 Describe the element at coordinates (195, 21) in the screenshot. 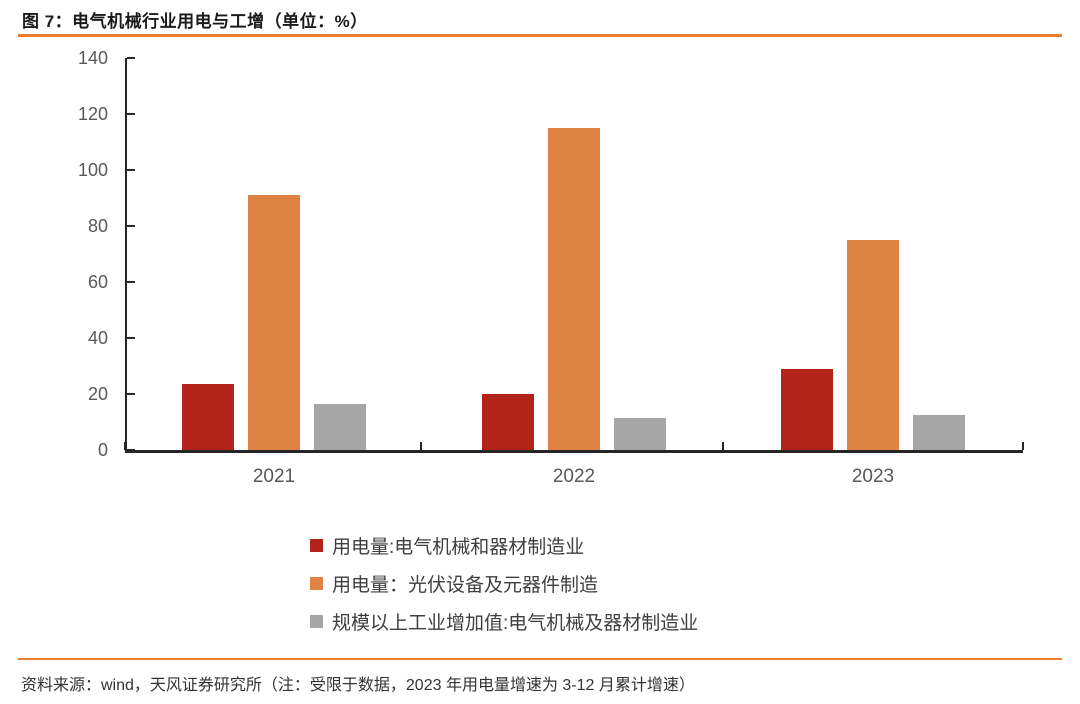

I see `figure-title: 图 7：电气机械行业用电与工增（单位：%）` at that location.